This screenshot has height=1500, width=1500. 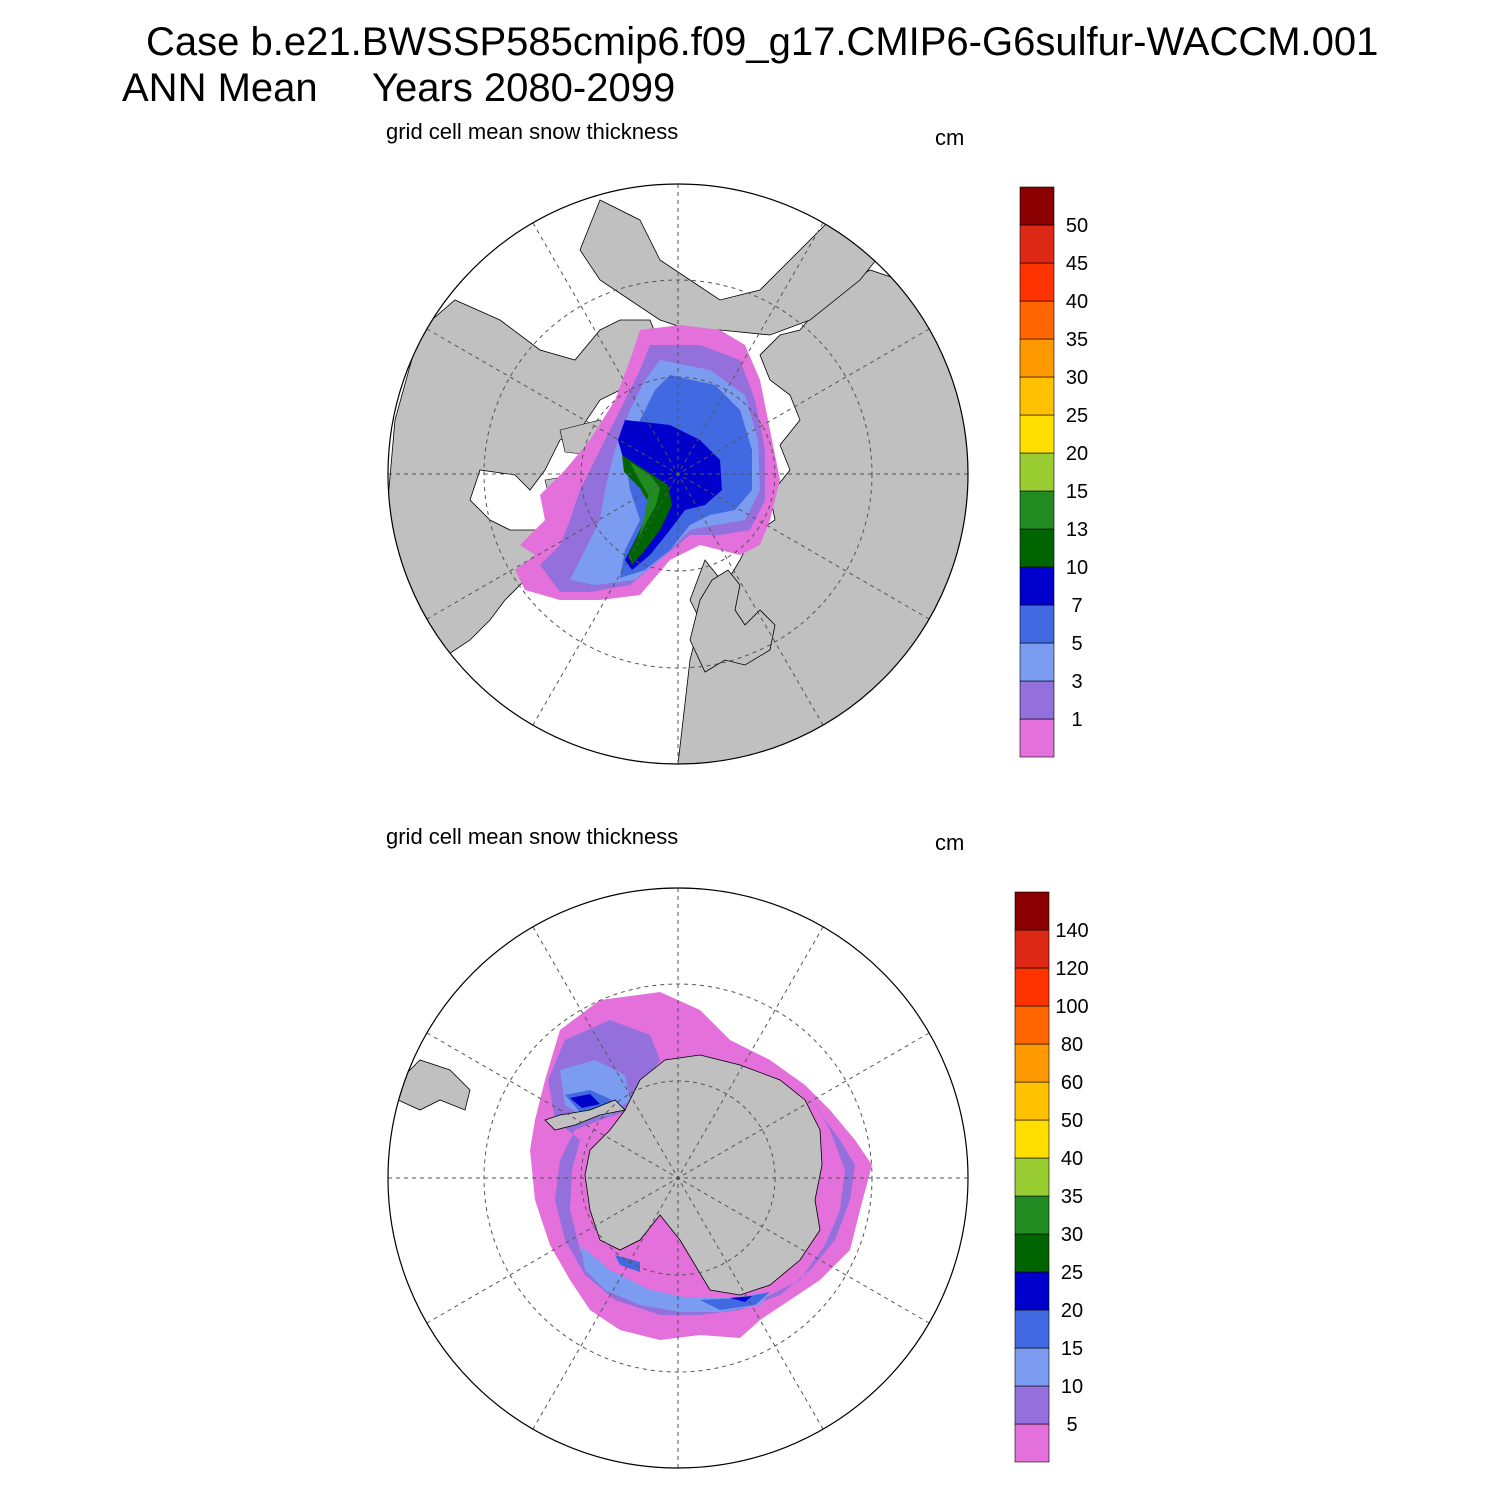 I want to click on nh-units-label: cm, so click(x=950, y=137).